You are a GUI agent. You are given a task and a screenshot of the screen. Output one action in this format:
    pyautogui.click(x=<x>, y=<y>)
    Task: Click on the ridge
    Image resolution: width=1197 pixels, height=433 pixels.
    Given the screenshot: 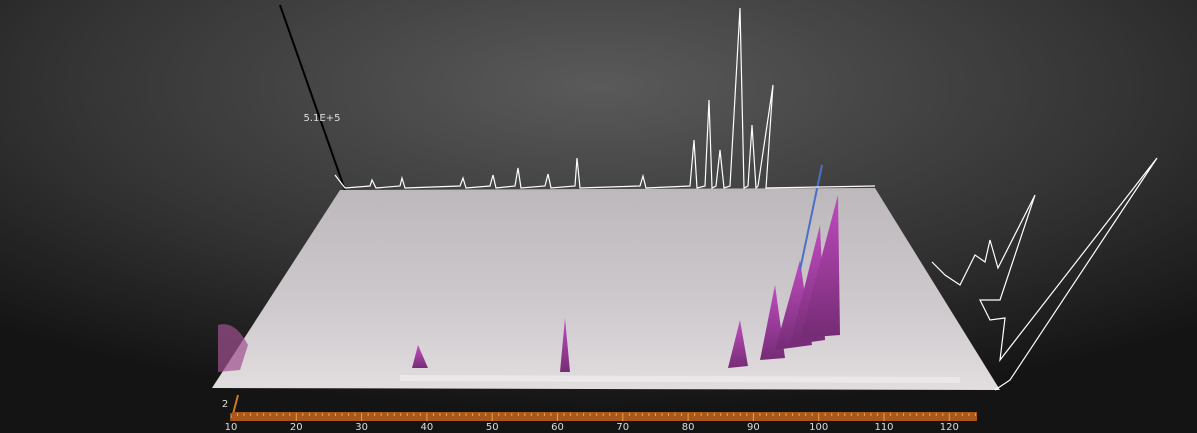 What is the action you would take?
    pyautogui.click(x=680, y=379)
    